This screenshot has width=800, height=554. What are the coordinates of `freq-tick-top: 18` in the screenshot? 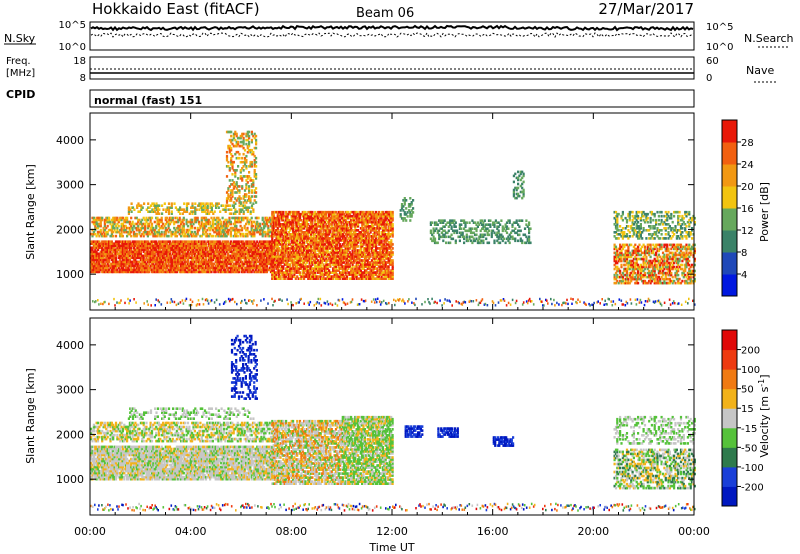 It's located at (79, 61).